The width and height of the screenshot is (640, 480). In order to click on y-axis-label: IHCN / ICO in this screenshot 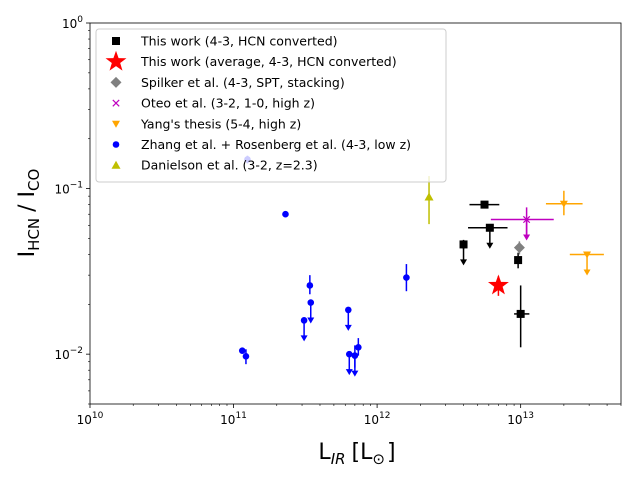, I will do `click(29, 213)`.